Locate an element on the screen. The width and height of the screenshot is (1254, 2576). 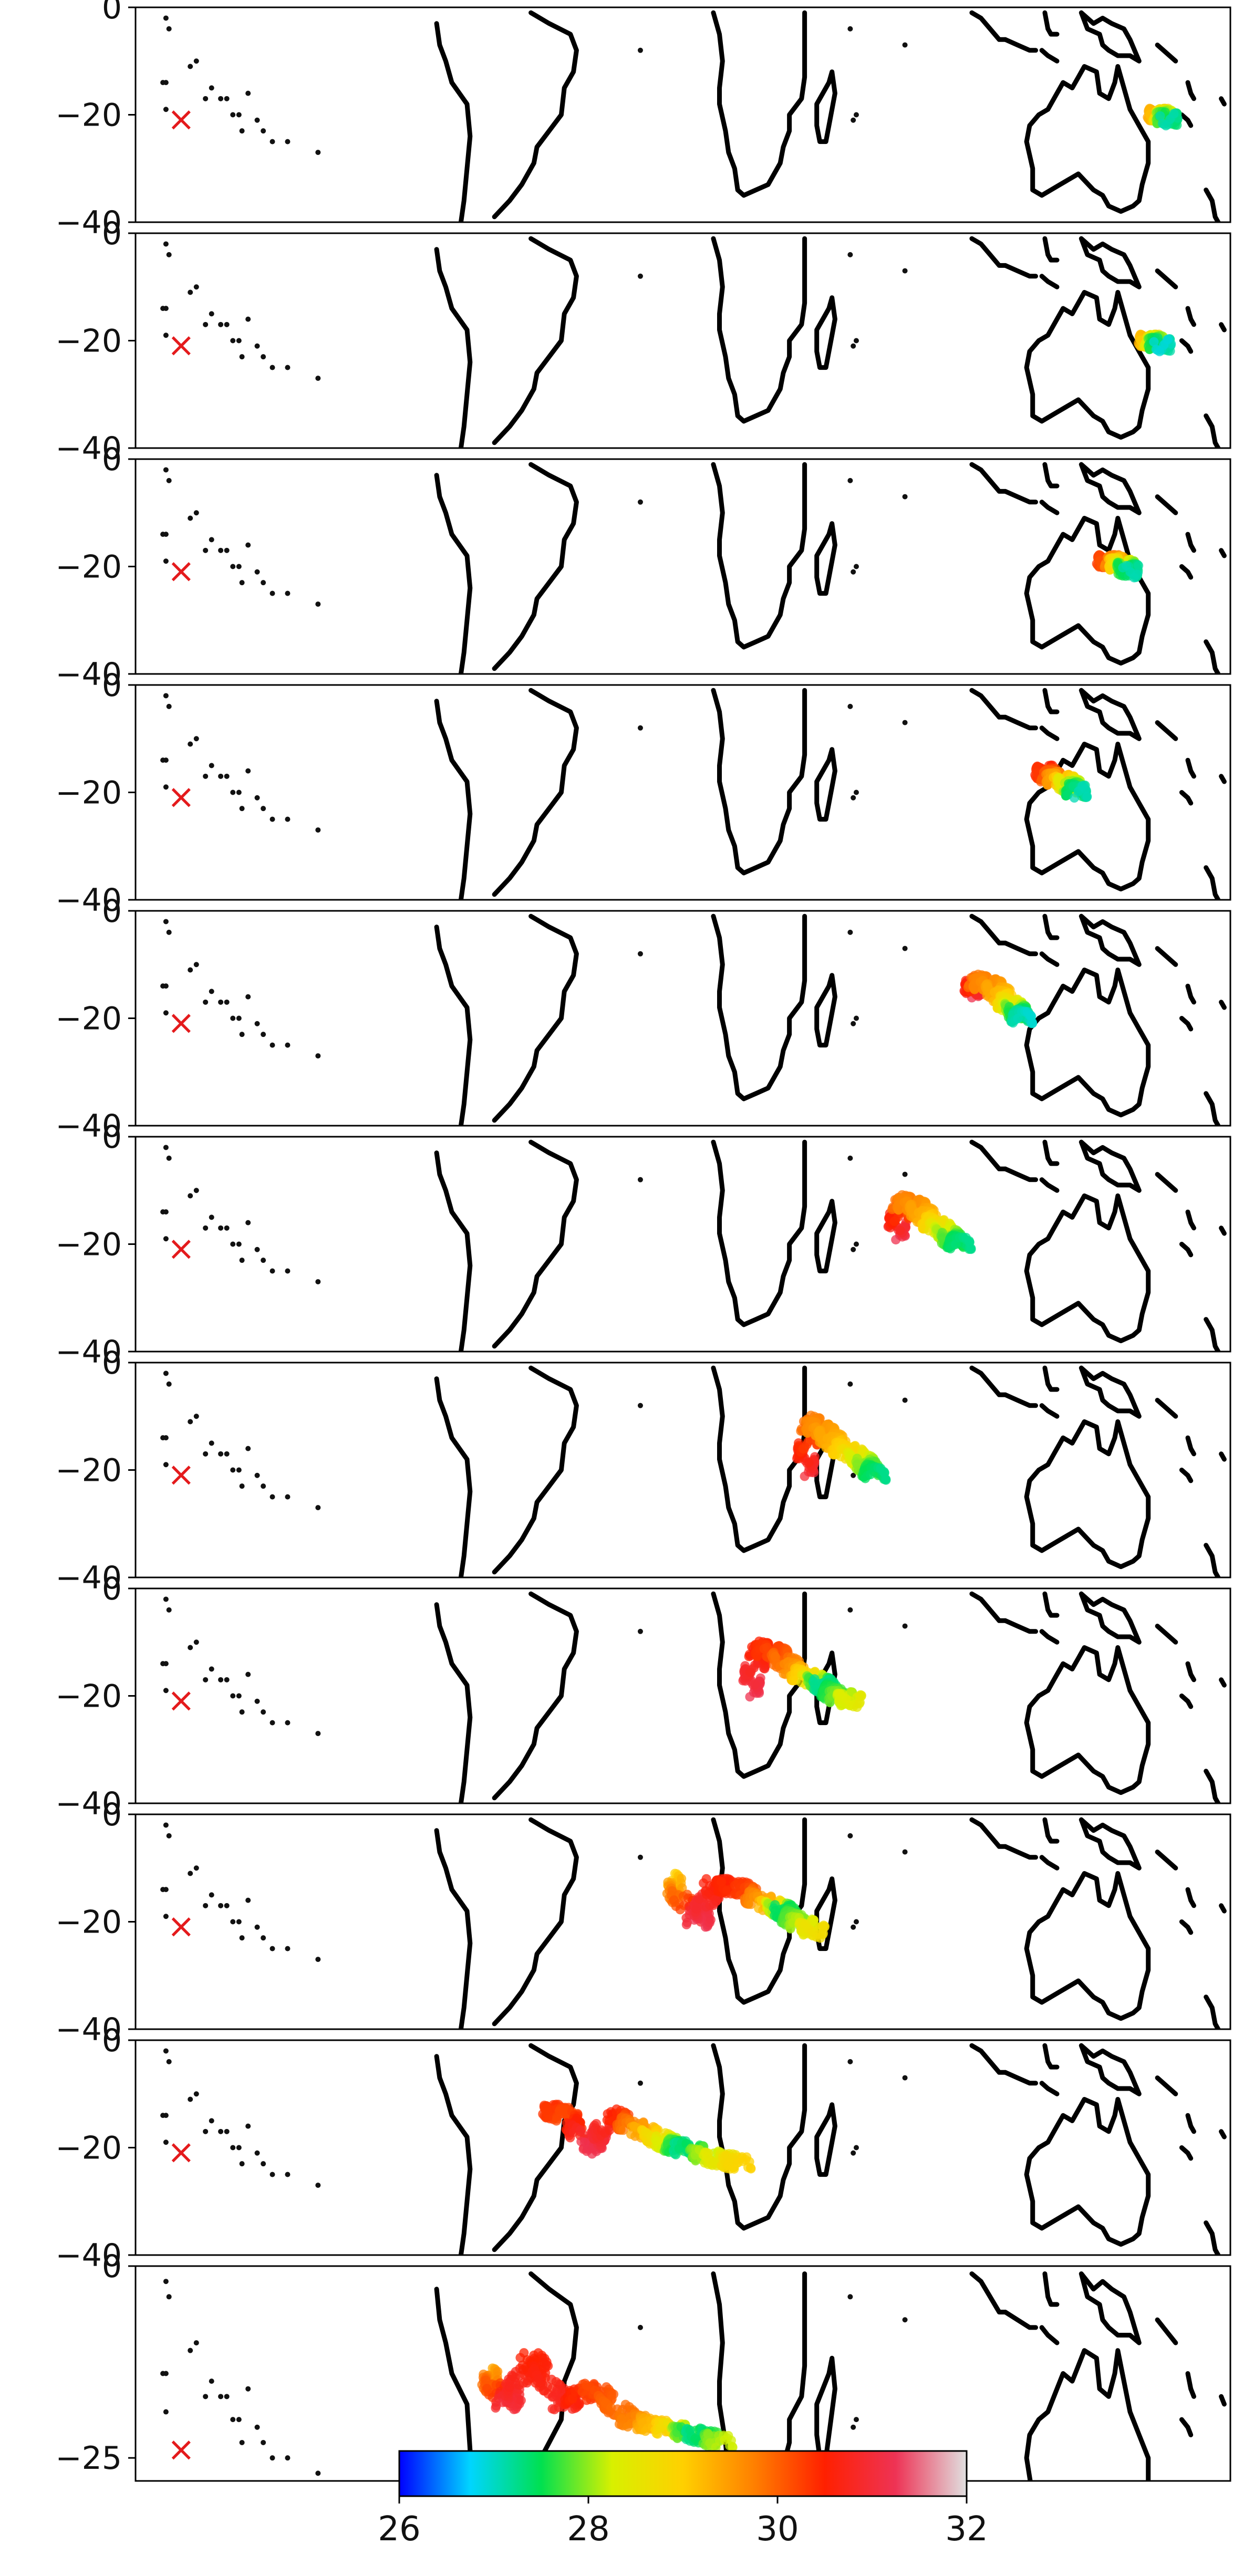
source-marker: × is located at coordinates (181, 119).